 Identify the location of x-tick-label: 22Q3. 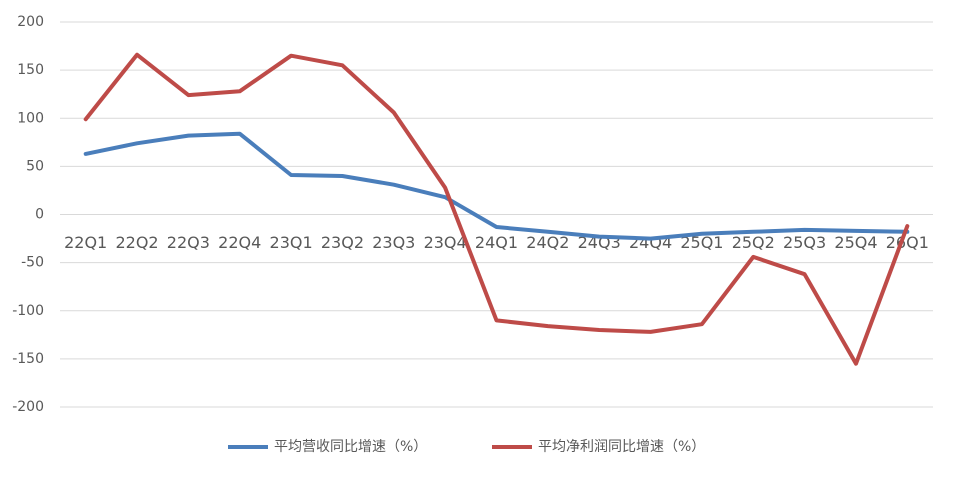
(188, 242).